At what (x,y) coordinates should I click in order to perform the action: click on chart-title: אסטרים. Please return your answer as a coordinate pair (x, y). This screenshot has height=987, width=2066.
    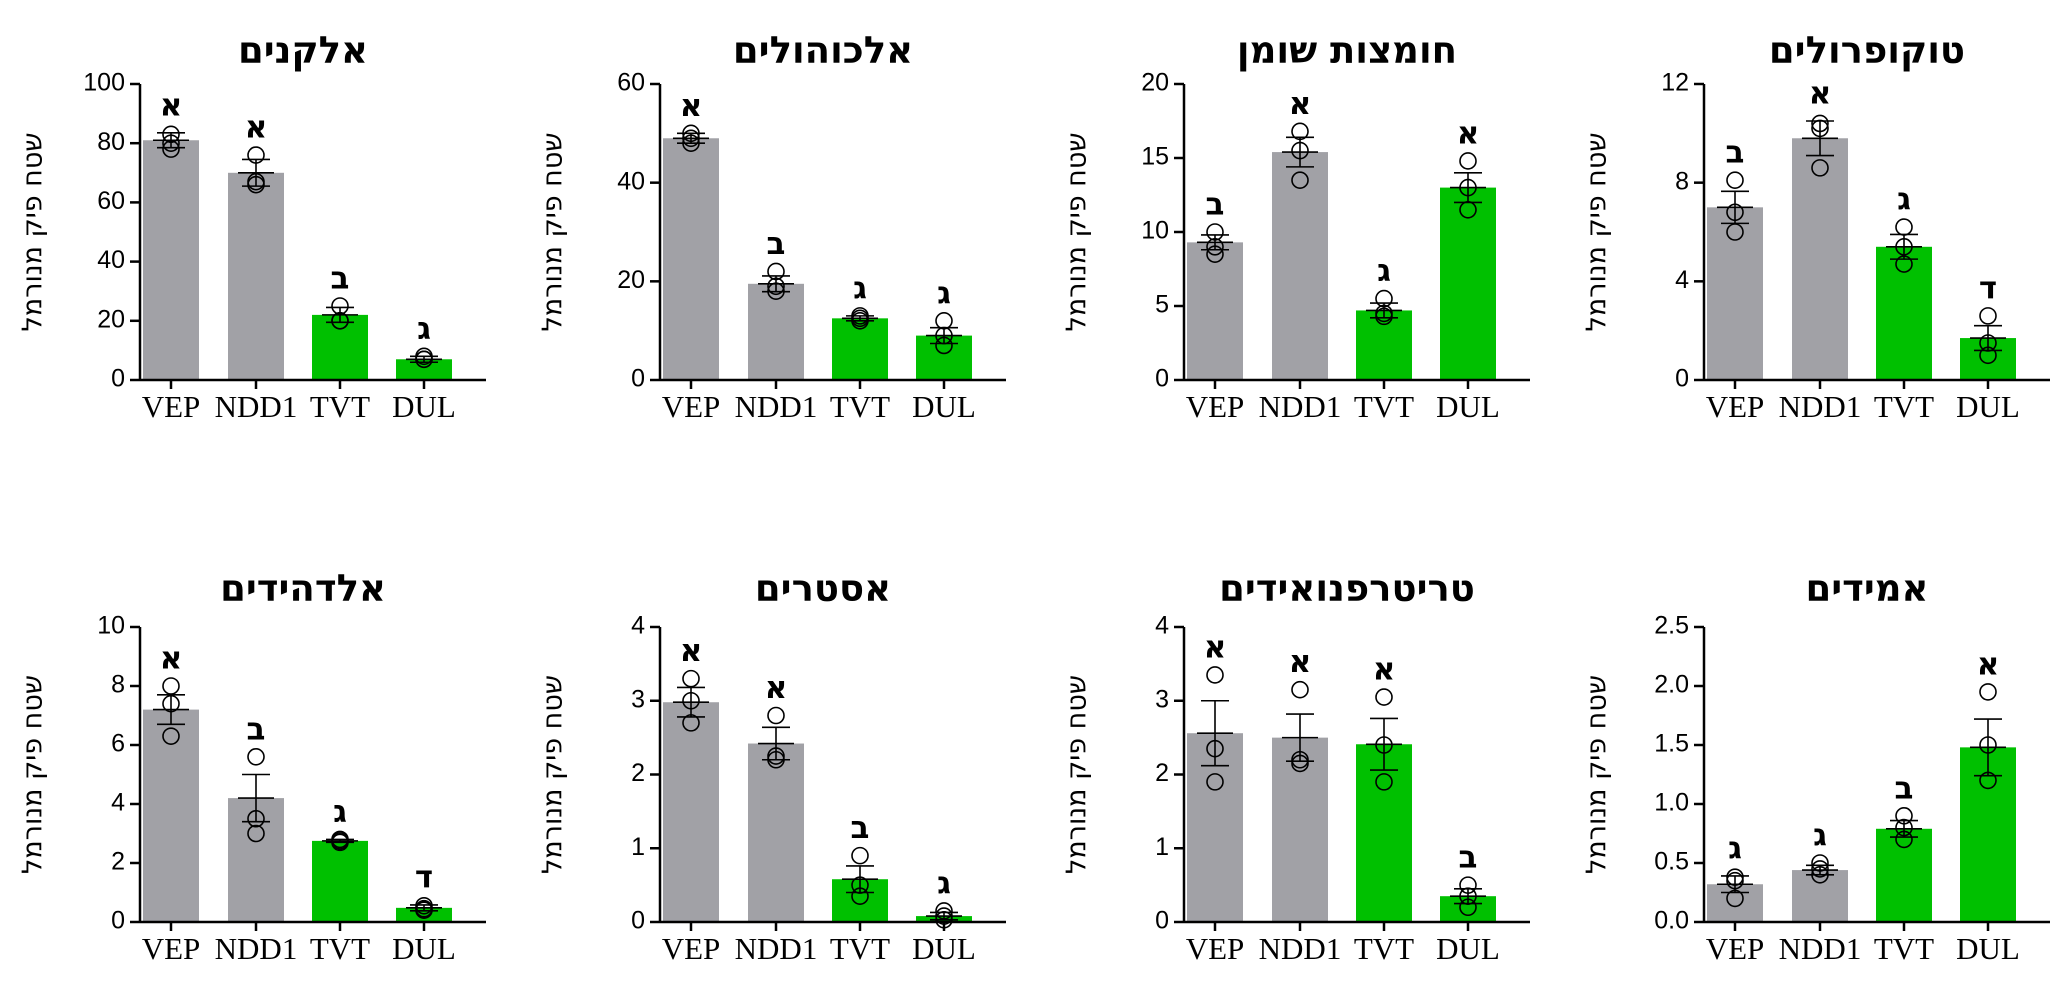
    Looking at the image, I should click on (823, 588).